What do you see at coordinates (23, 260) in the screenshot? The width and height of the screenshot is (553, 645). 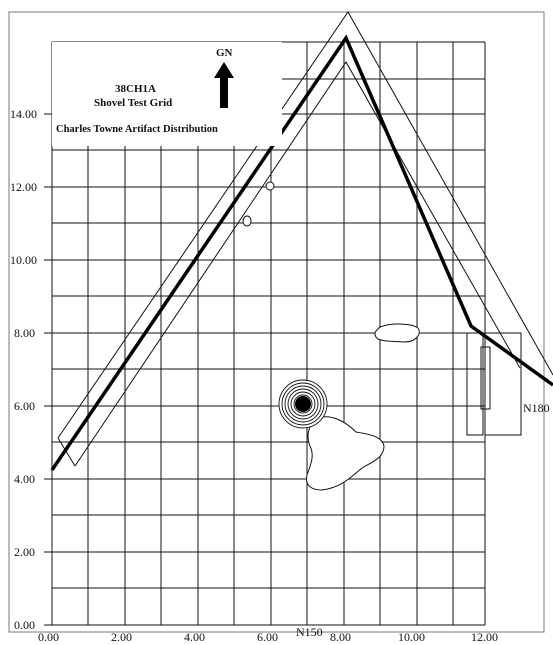 I see `y-tick-label: 10.00` at bounding box center [23, 260].